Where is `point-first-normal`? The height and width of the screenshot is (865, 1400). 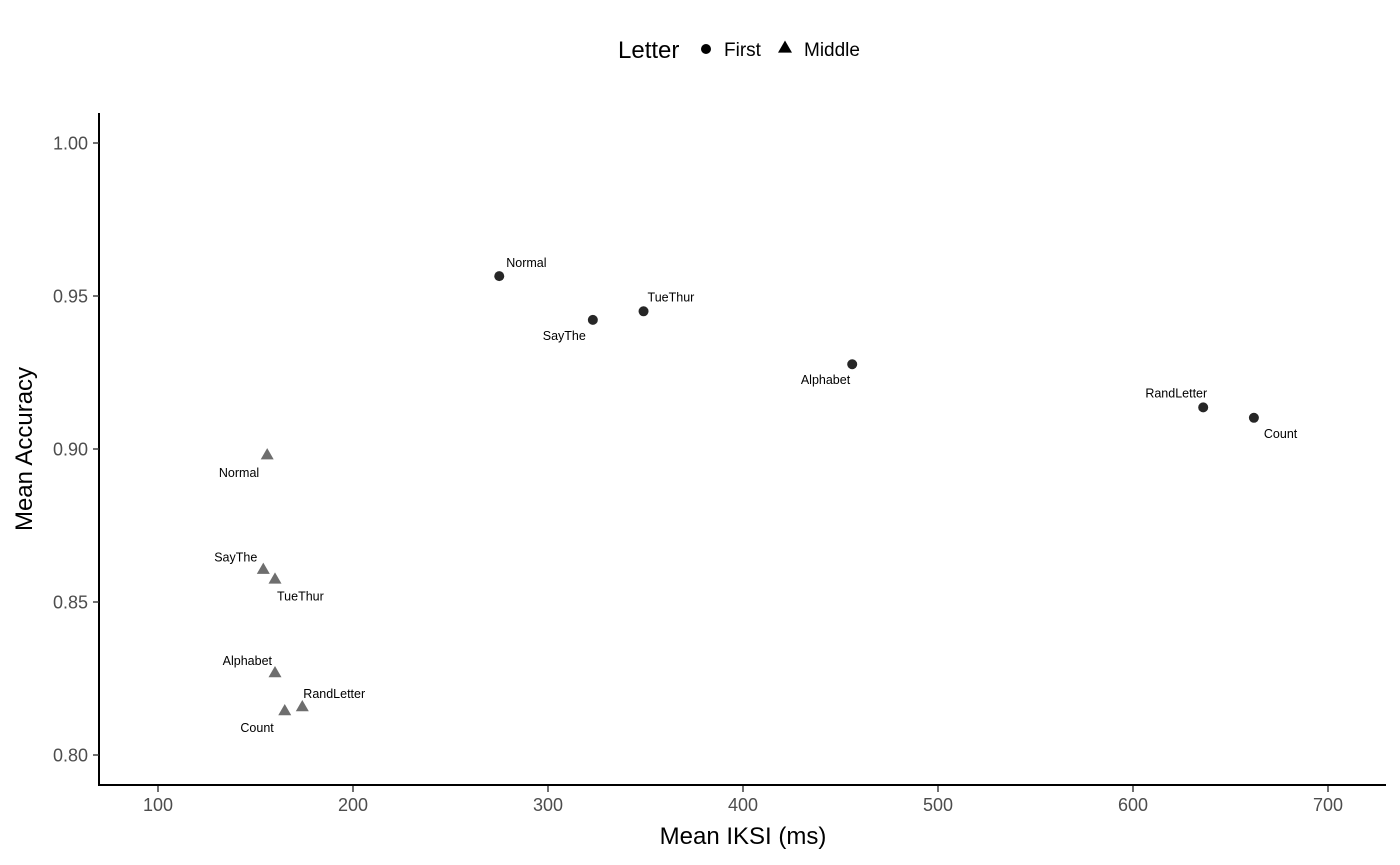 point-first-normal is located at coordinates (499, 276).